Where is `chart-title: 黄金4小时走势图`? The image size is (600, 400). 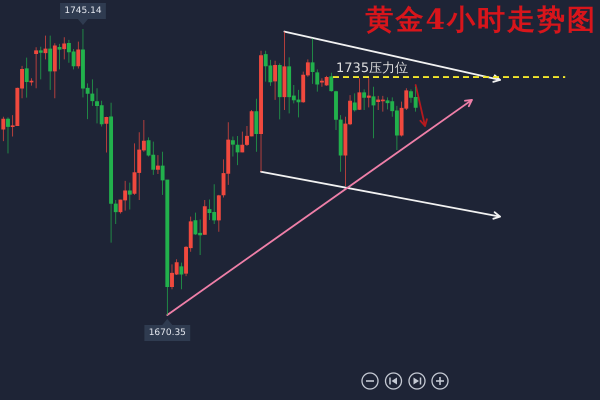
chart-title: 黄金4小时走势图 is located at coordinates (480, 19).